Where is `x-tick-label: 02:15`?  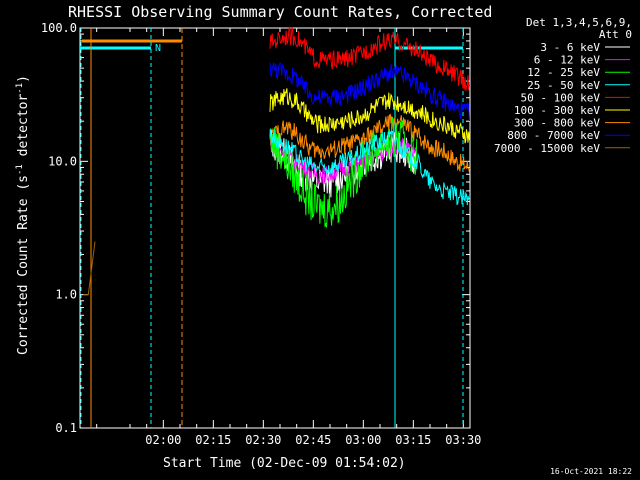 x-tick-label: 02:15 is located at coordinates (213, 440).